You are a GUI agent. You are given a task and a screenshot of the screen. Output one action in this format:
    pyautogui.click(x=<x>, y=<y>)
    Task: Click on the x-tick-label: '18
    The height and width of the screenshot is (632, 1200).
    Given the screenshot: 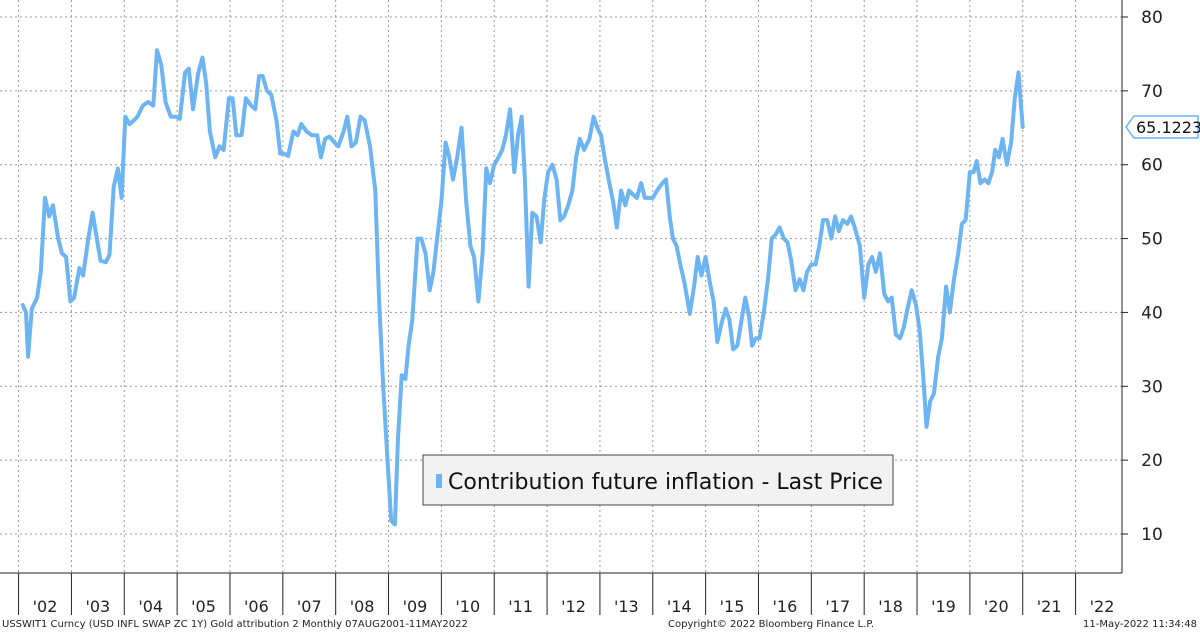 What is the action you would take?
    pyautogui.click(x=890, y=606)
    